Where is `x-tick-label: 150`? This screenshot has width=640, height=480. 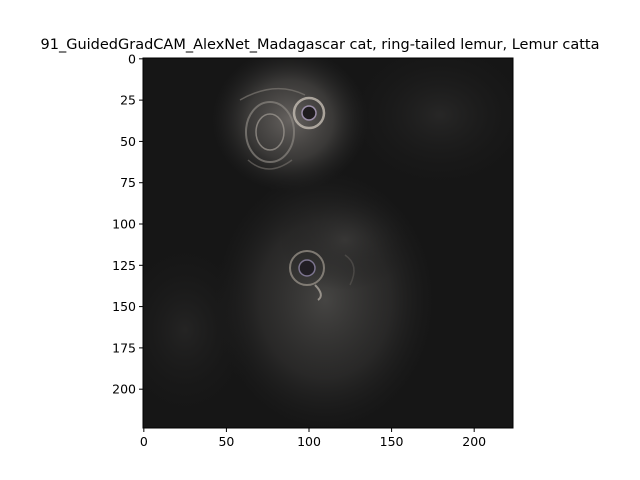 x-tick-label: 150 is located at coordinates (392, 441).